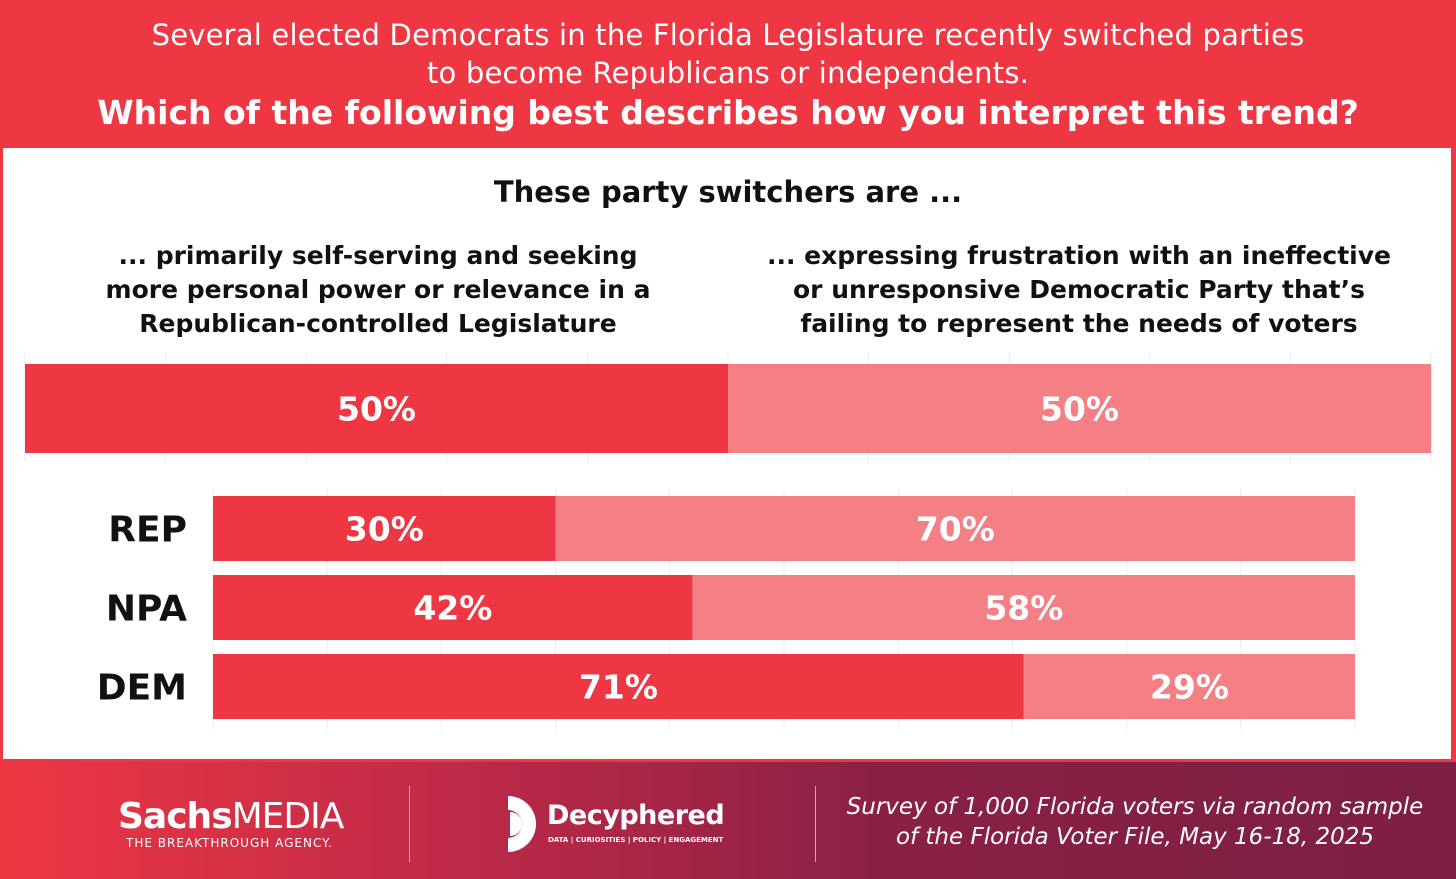 This screenshot has width=1456, height=879. I want to click on bar-npa-self_serving, so click(453, 607).